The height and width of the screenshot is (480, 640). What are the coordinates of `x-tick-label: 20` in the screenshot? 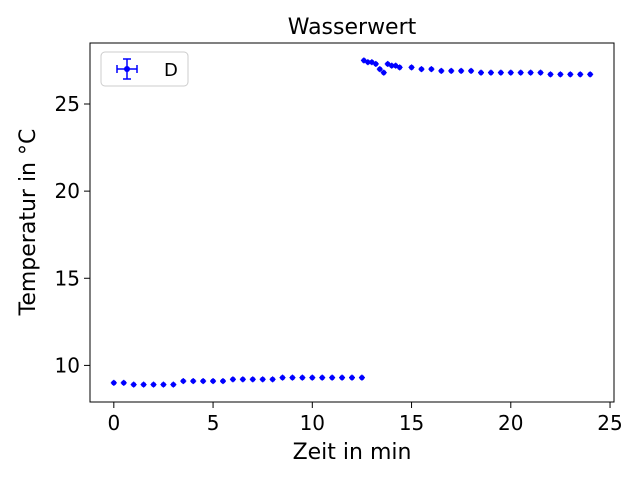 It's located at (510, 423).